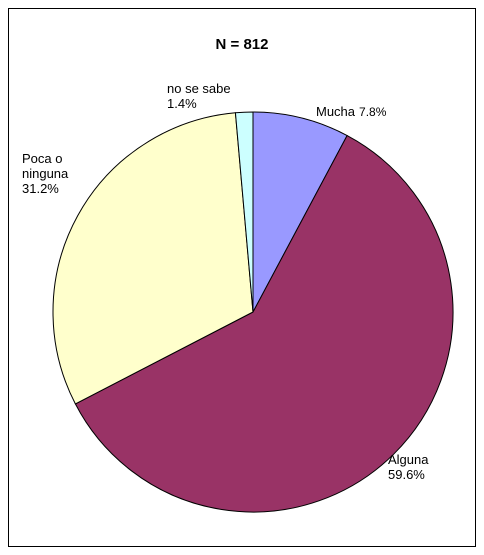  Describe the element at coordinates (336, 111) in the screenshot. I see `category-label: Mucha` at that location.